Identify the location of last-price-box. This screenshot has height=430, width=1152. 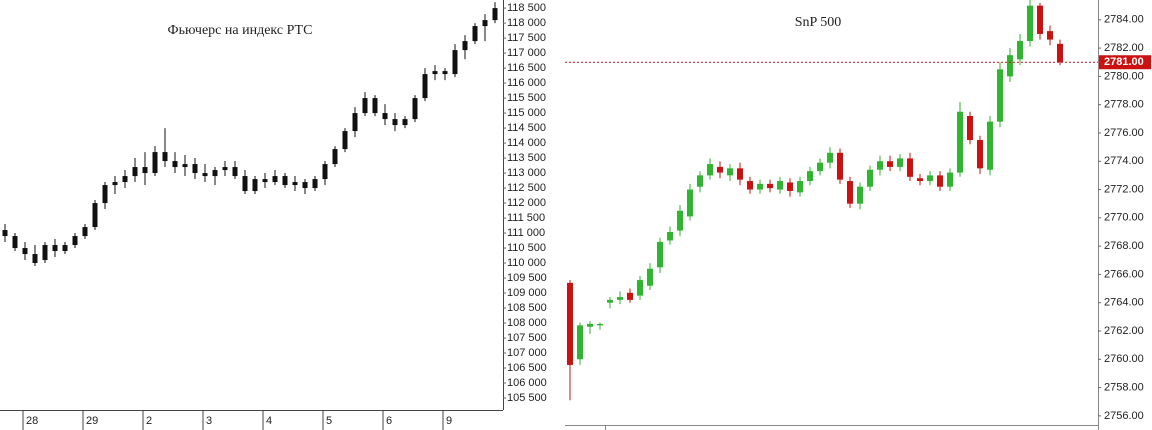
(1125, 62).